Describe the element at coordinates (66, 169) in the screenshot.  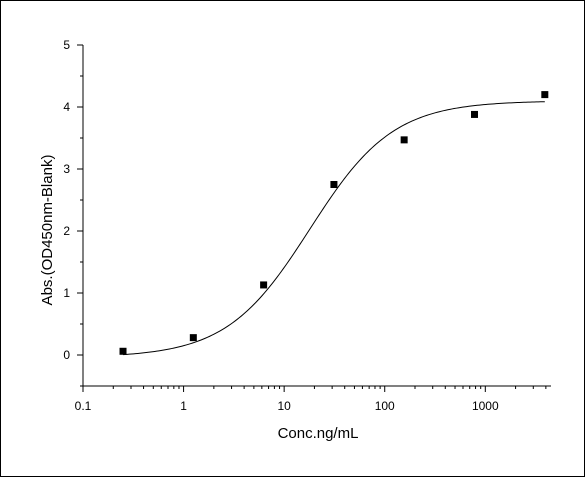
I see `y-tick-label: 3` at that location.